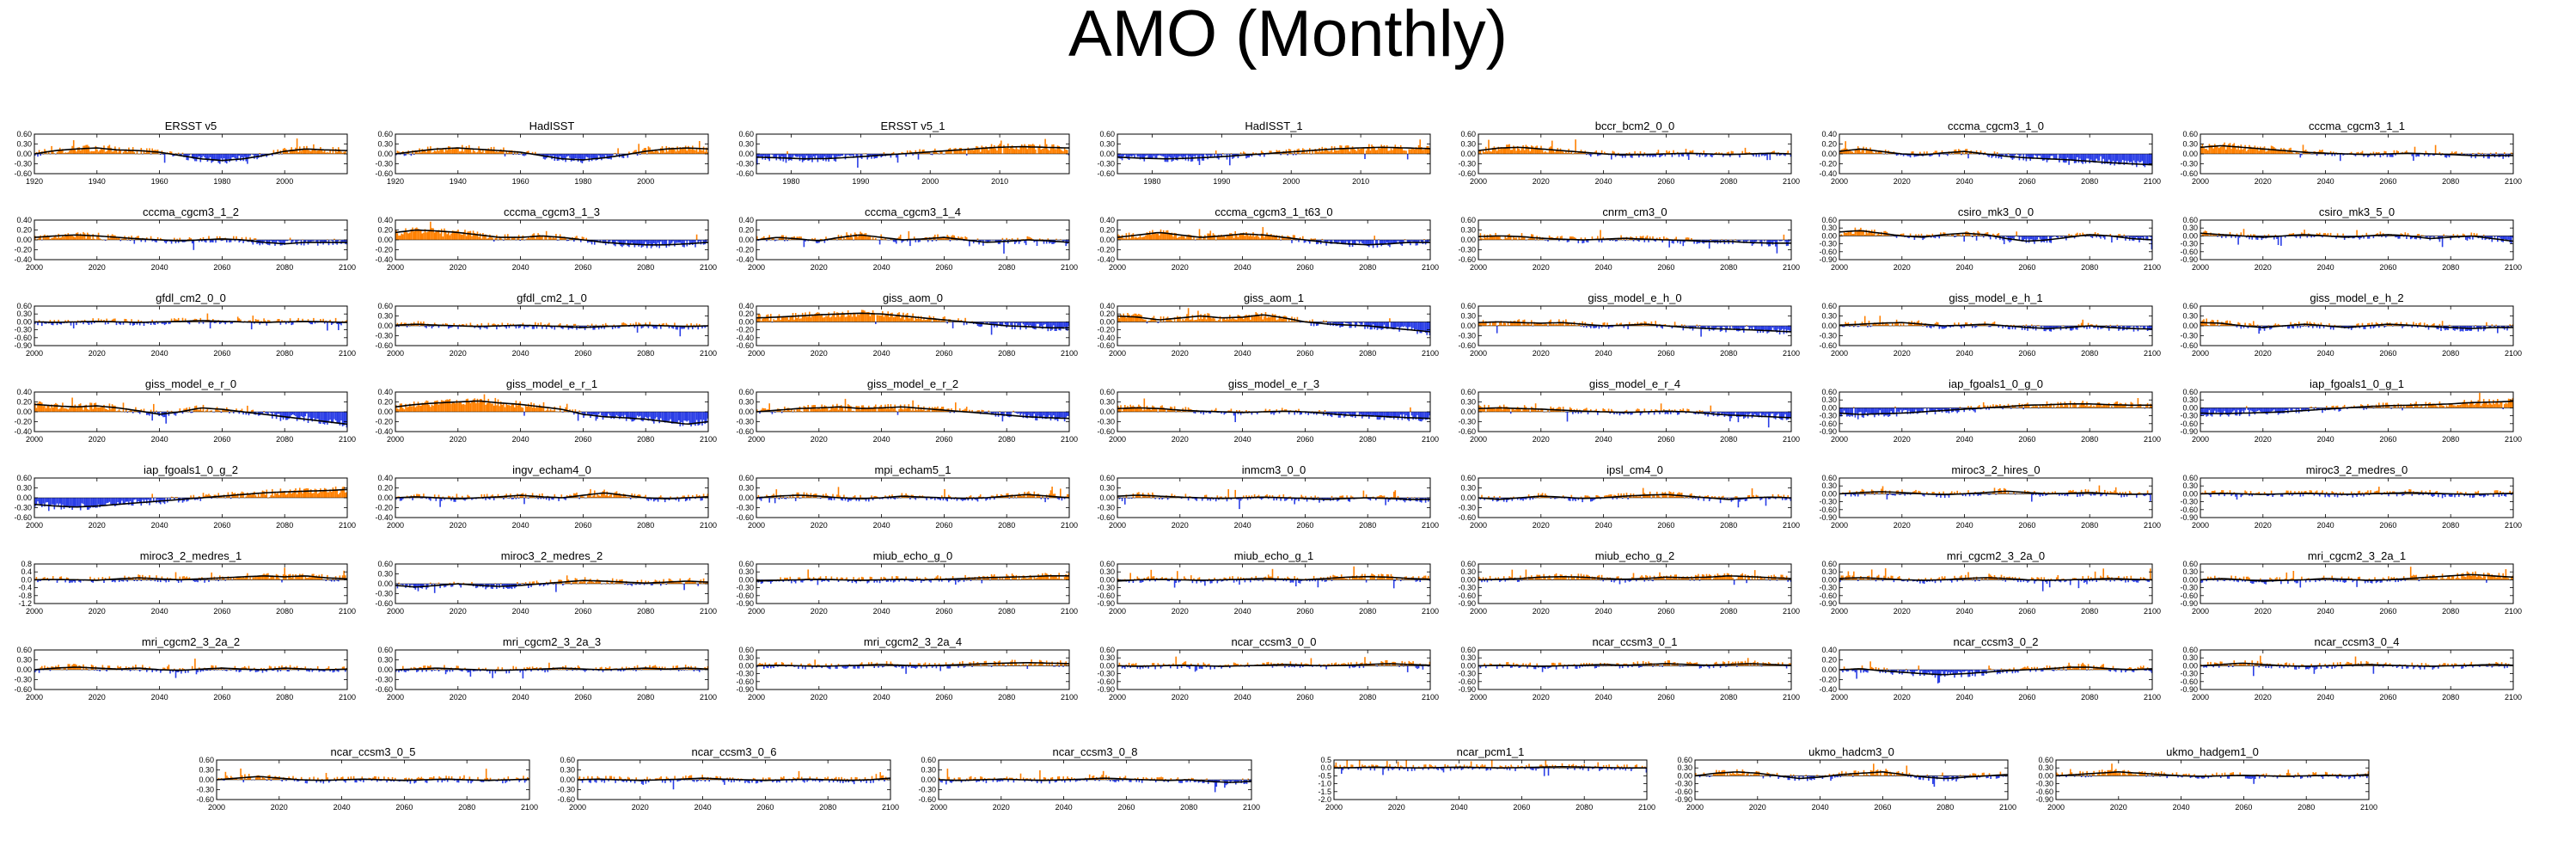  Describe the element at coordinates (1902, 267) in the screenshot. I see `x-tick-label: 2020` at that location.